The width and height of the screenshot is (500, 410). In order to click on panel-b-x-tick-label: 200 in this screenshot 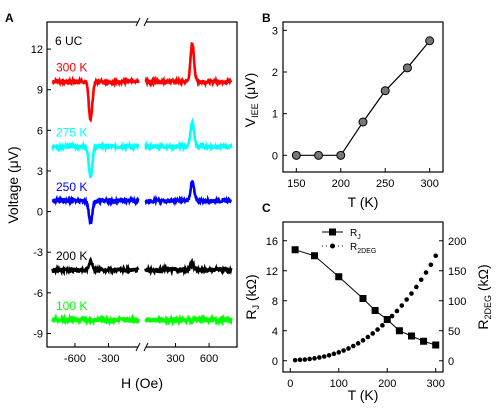, I will do `click(341, 184)`.